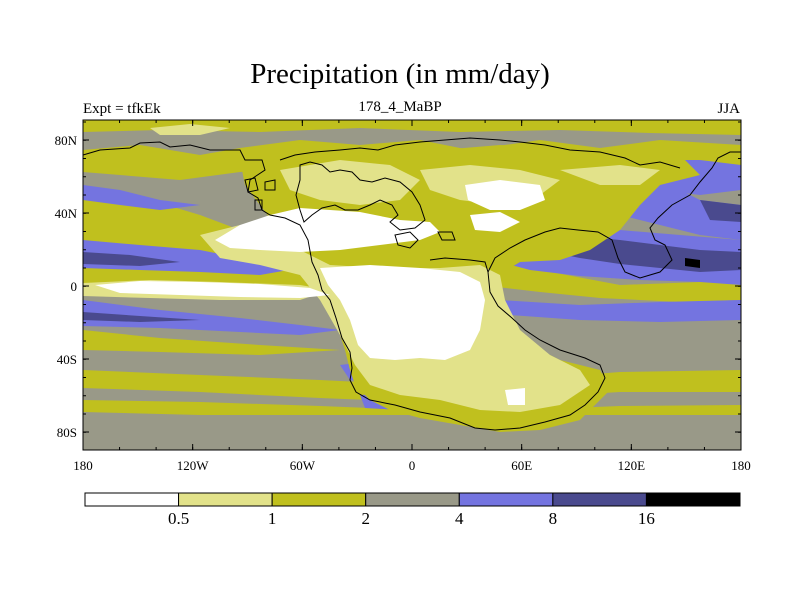 The width and height of the screenshot is (800, 600). What do you see at coordinates (66, 213) in the screenshot?
I see `lat-tick-label: 40N` at bounding box center [66, 213].